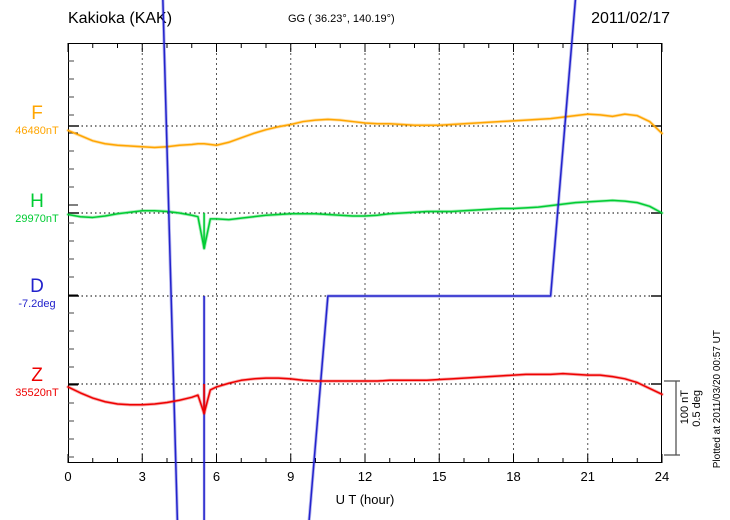  Describe the element at coordinates (341, 19) in the screenshot. I see `geographic-coordinates: GG ( 36.23°, 140.19°)` at that location.